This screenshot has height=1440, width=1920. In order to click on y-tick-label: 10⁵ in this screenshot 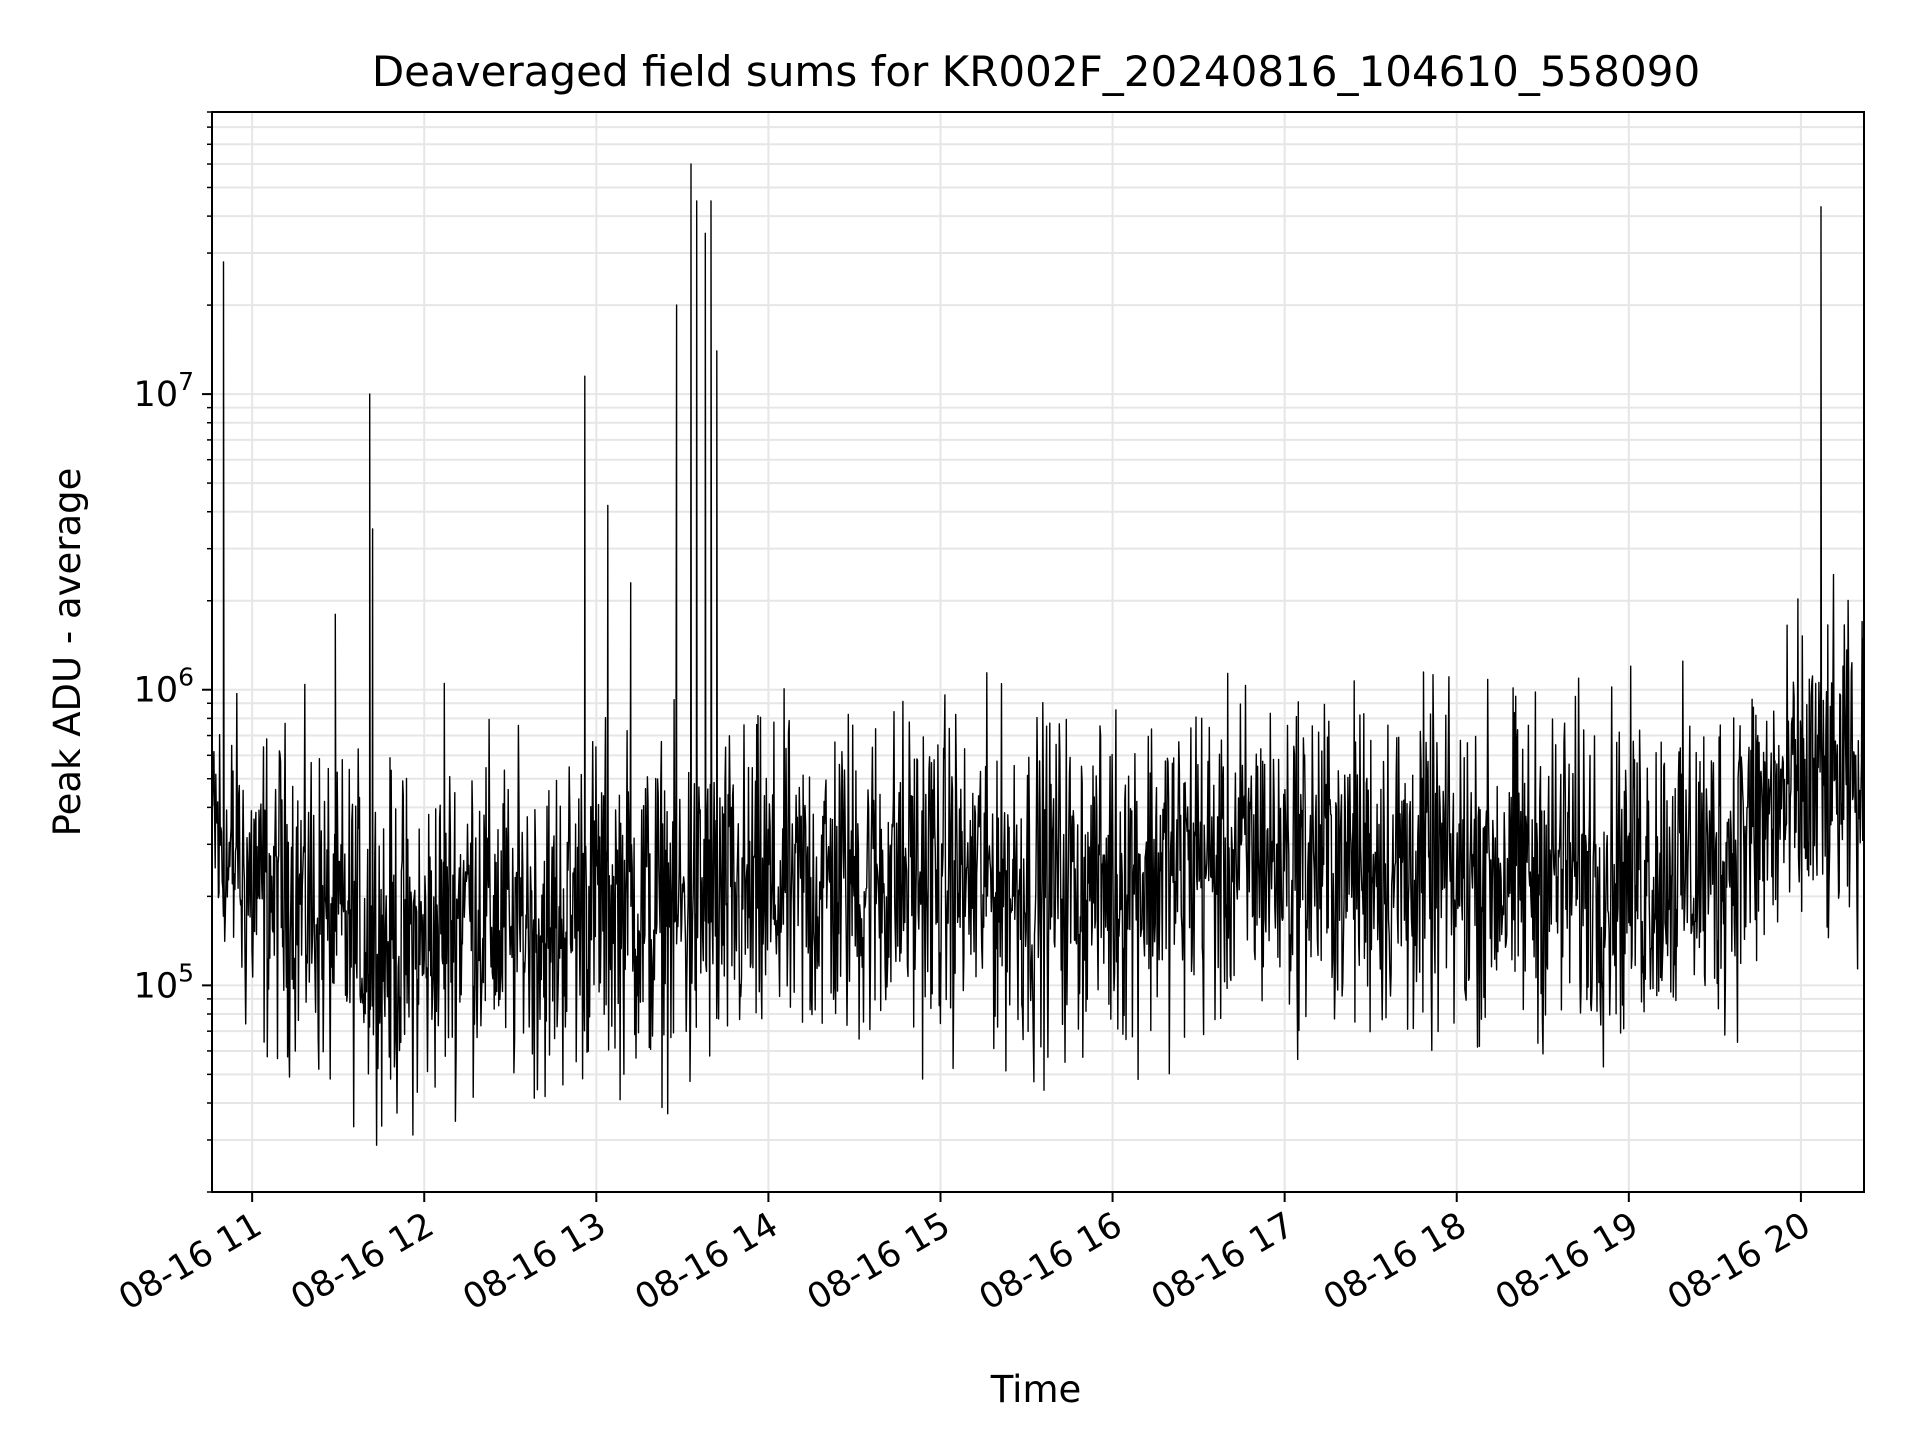, I will do `click(164, 982)`.